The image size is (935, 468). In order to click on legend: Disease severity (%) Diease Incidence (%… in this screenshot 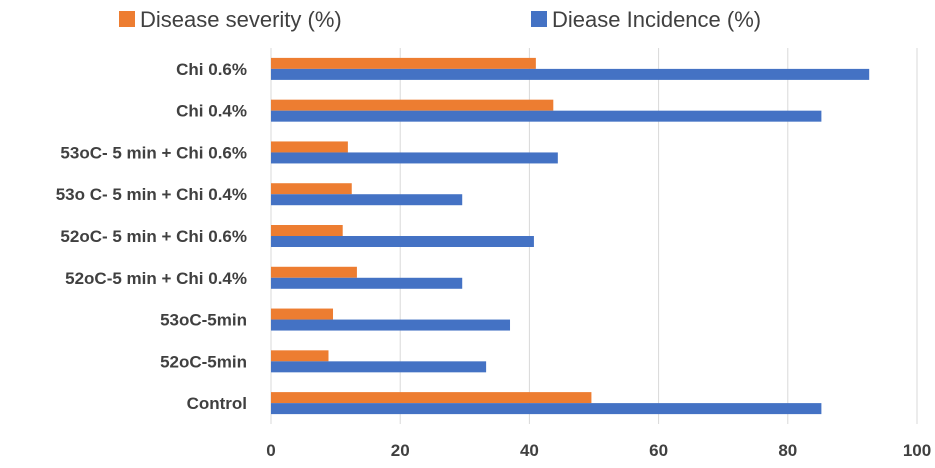, I will do `click(440, 19)`.